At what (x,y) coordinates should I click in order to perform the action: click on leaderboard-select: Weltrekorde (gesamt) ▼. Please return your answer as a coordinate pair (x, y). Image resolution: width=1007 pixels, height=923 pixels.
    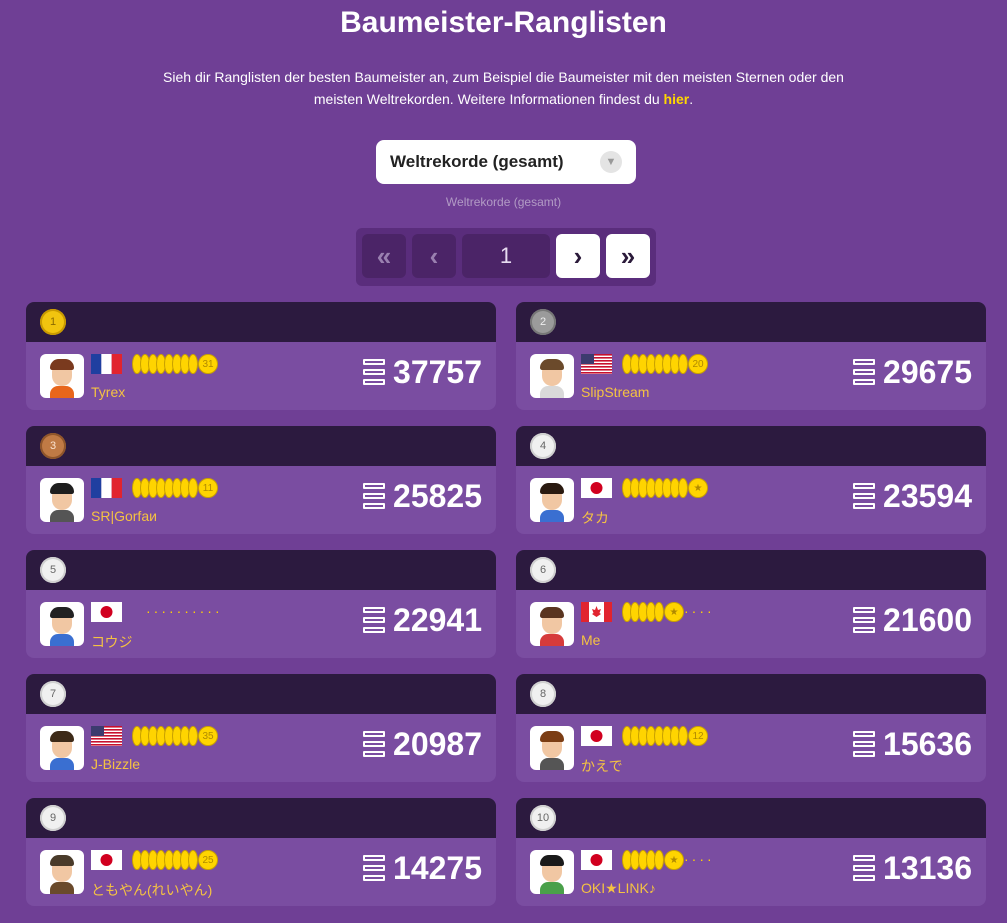
    Looking at the image, I should click on (506, 162).